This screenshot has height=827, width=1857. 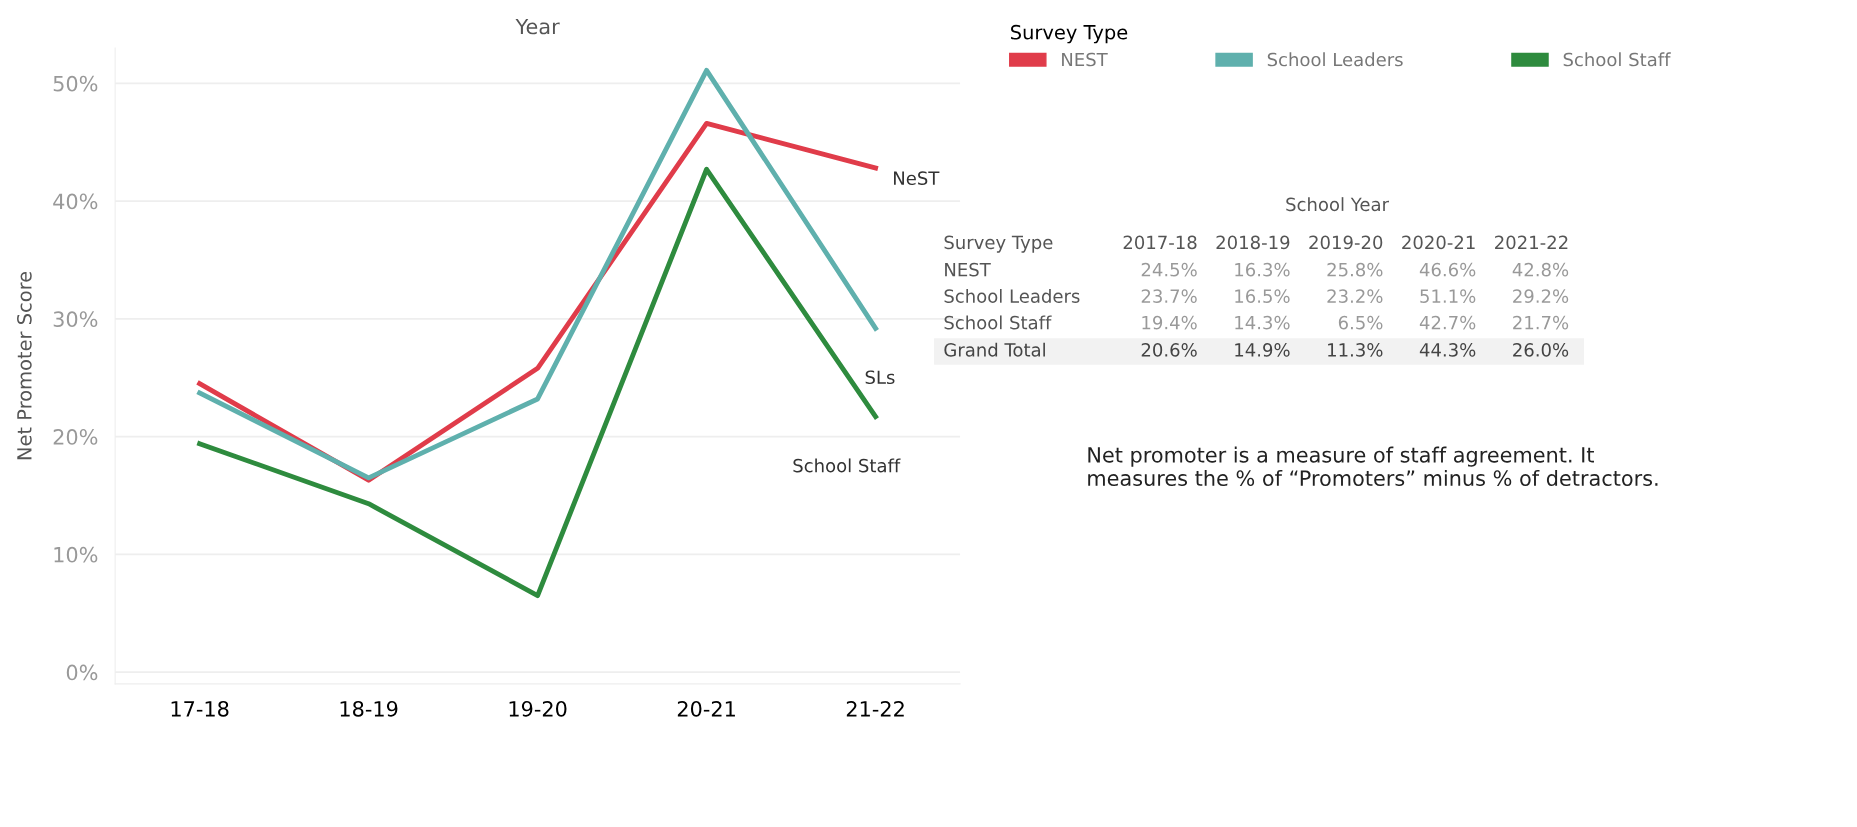 I want to click on text: 46.6%, so click(x=1447, y=269).